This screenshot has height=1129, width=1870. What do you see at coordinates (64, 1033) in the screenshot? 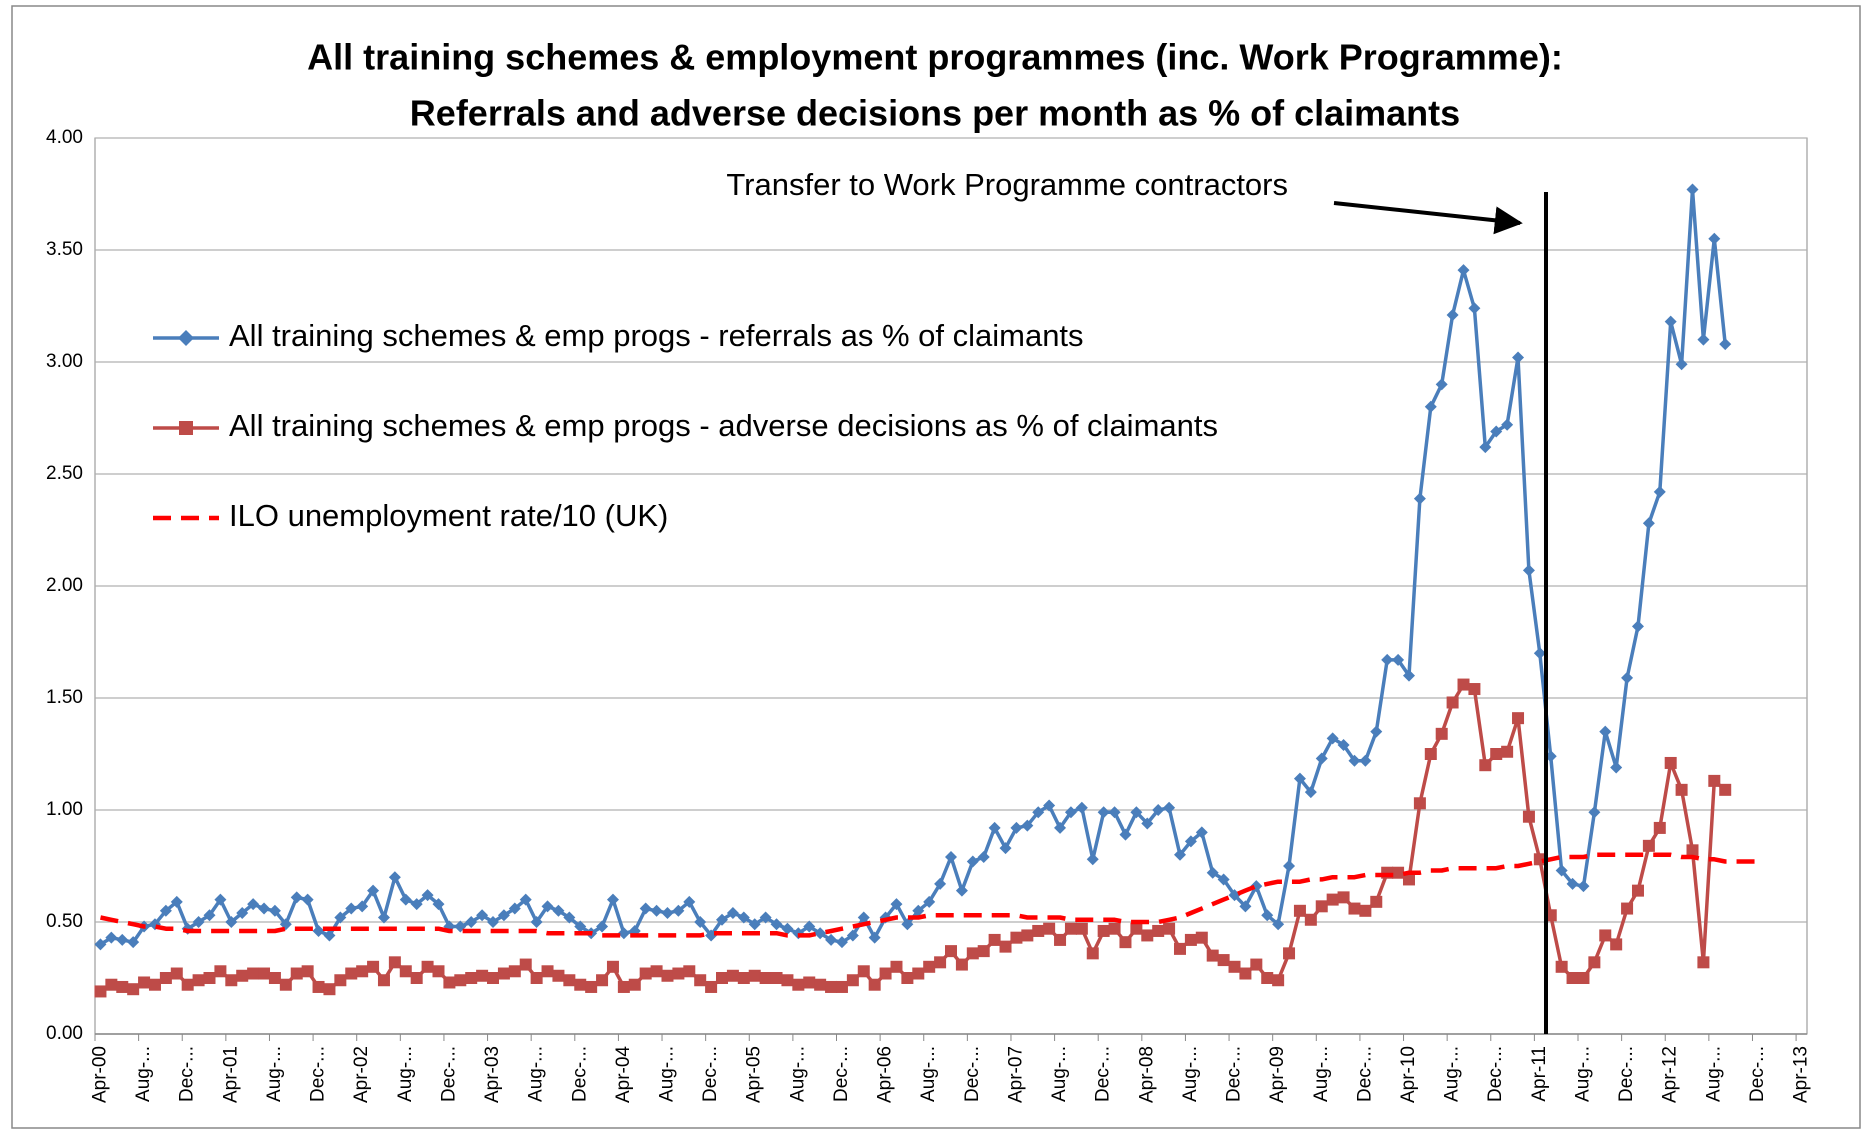
I see `y-tick-label: 0.00` at bounding box center [64, 1033].